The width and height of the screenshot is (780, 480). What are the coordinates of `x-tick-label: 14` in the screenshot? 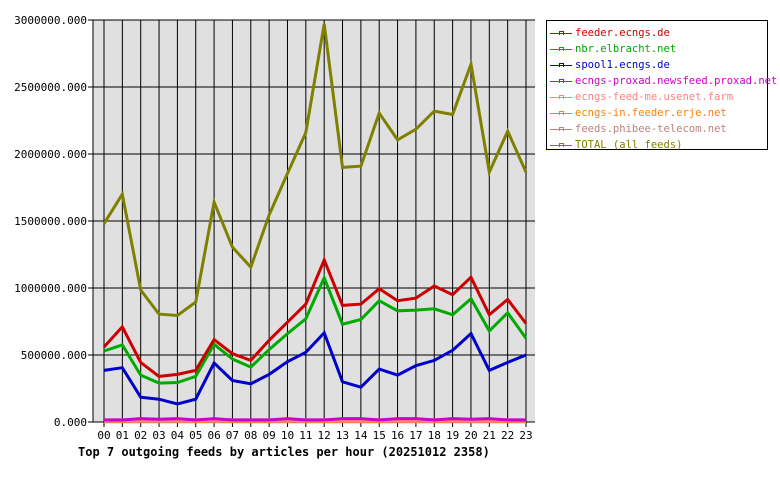 It's located at (361, 435).